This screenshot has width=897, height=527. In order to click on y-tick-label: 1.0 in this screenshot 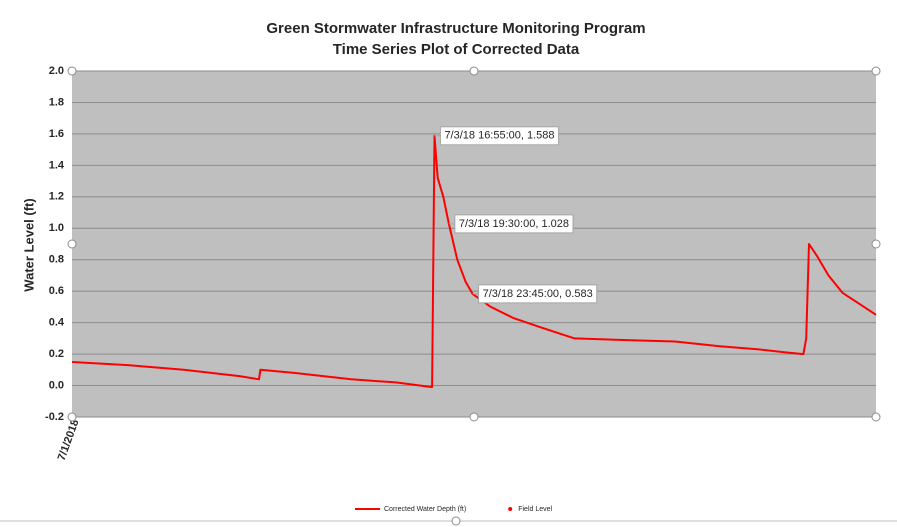, I will do `click(56, 228)`.